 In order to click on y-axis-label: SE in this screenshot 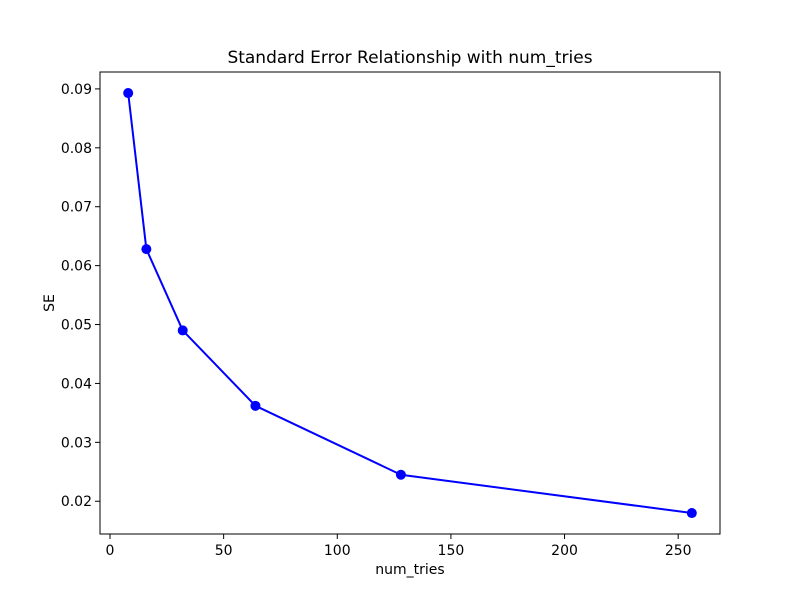, I will do `click(50, 303)`.